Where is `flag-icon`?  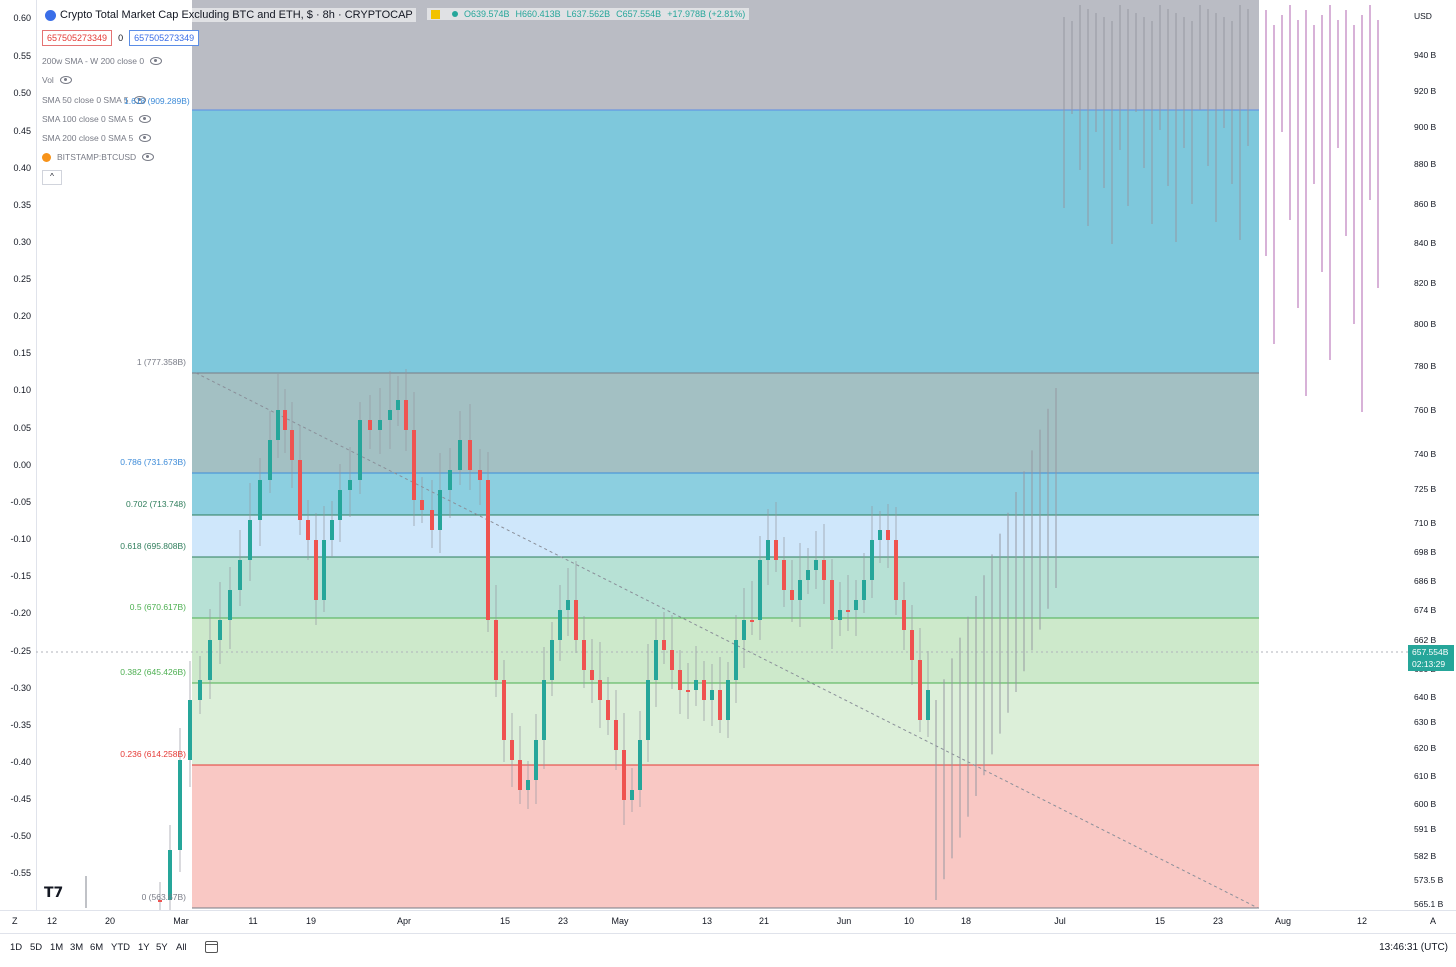
flag-icon is located at coordinates (435, 14).